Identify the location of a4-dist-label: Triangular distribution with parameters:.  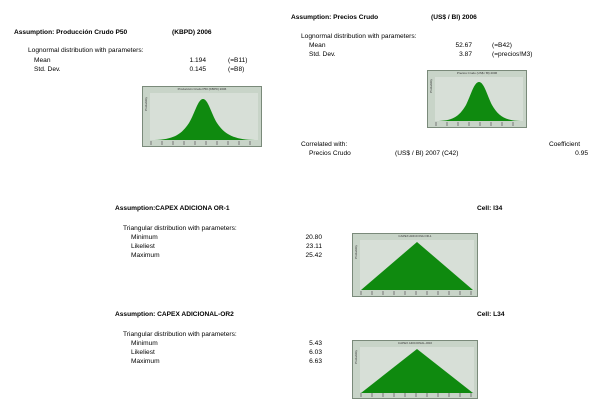
(180, 334).